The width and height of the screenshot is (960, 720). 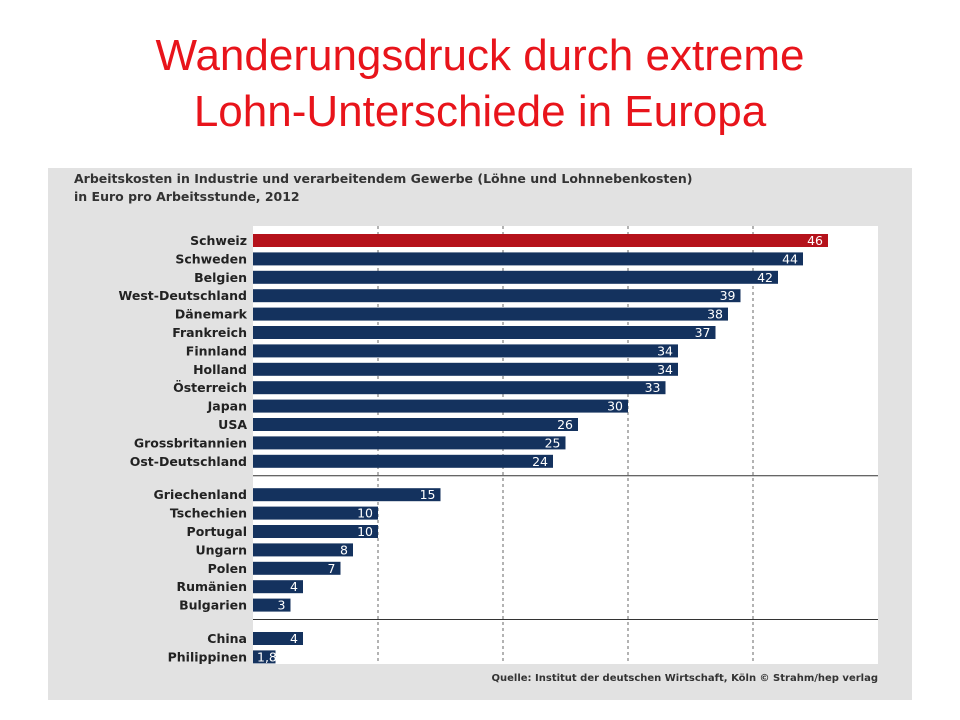 I want to click on data-label: 8, so click(x=344, y=549).